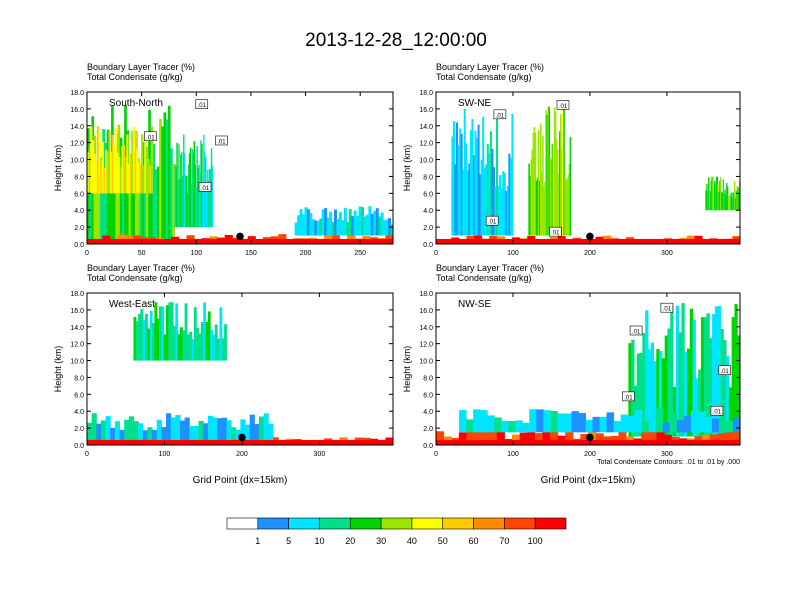  Describe the element at coordinates (196, 253) in the screenshot. I see `x-tick-label: 100` at that location.